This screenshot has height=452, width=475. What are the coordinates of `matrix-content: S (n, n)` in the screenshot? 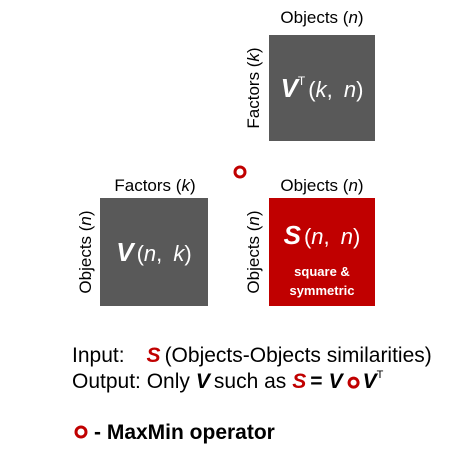 It's located at (322, 235).